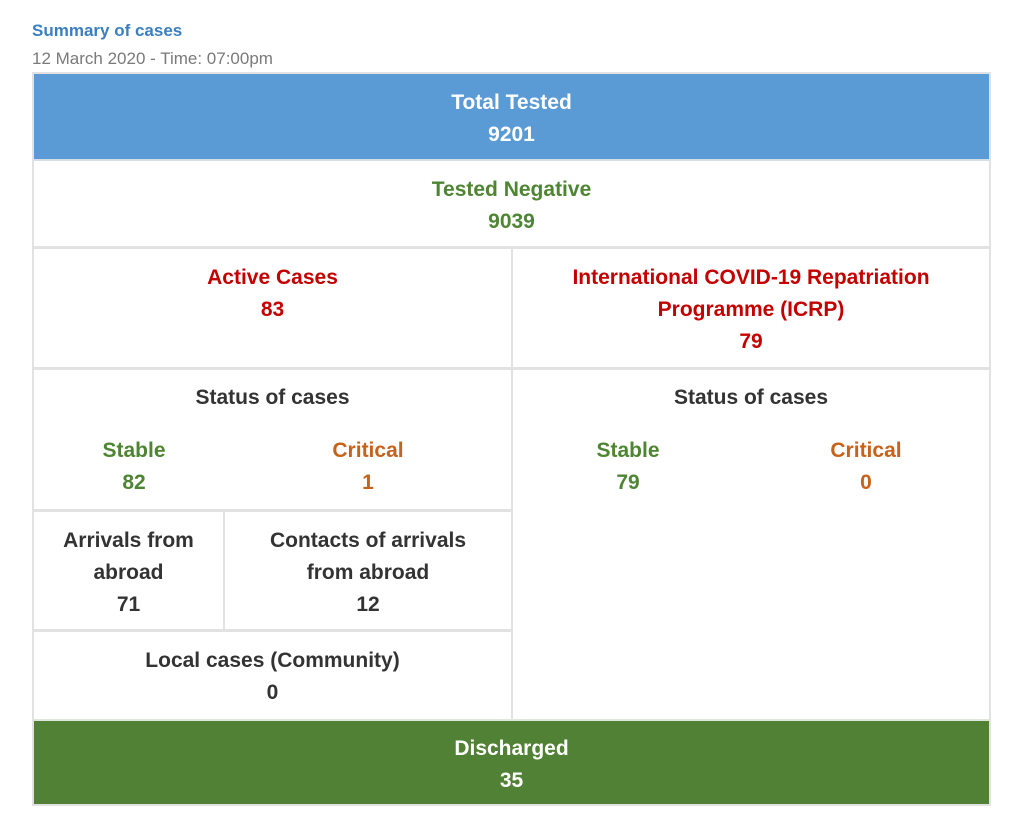 This screenshot has width=1024, height=831. Describe the element at coordinates (134, 467) in the screenshot. I see `active-stable: Stable 82` at that location.